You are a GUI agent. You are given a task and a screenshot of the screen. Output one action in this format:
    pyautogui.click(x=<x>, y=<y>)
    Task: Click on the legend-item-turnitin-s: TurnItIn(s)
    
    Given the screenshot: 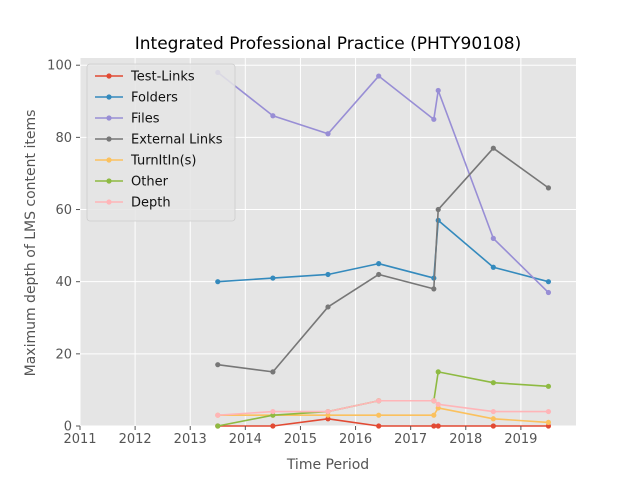 What is the action you would take?
    pyautogui.click(x=145, y=161)
    